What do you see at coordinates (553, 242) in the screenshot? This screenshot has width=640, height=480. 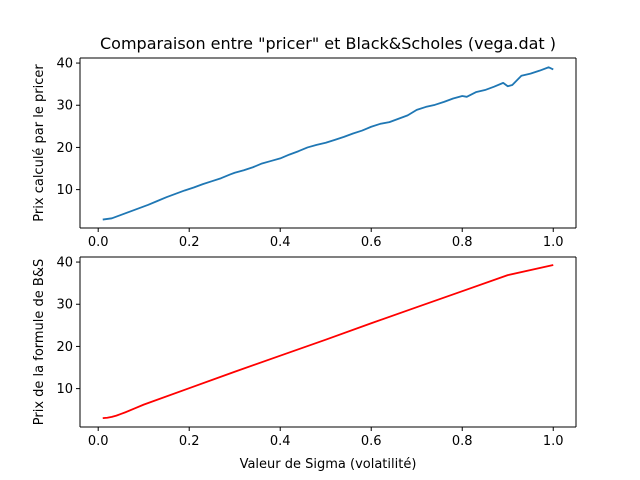 I see `top-x-tick-label: 1.0` at bounding box center [553, 242].